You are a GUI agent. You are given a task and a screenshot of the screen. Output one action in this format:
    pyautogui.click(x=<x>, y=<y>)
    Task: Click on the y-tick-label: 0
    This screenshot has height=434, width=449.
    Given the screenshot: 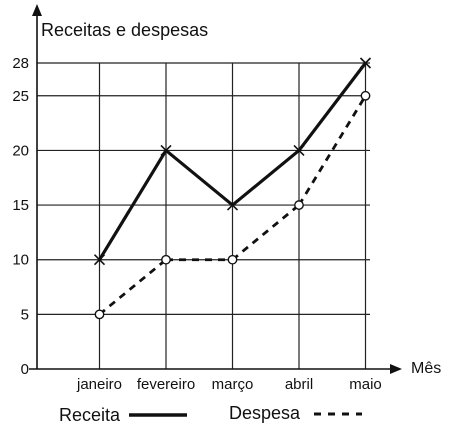 What is the action you would take?
    pyautogui.click(x=25, y=369)
    